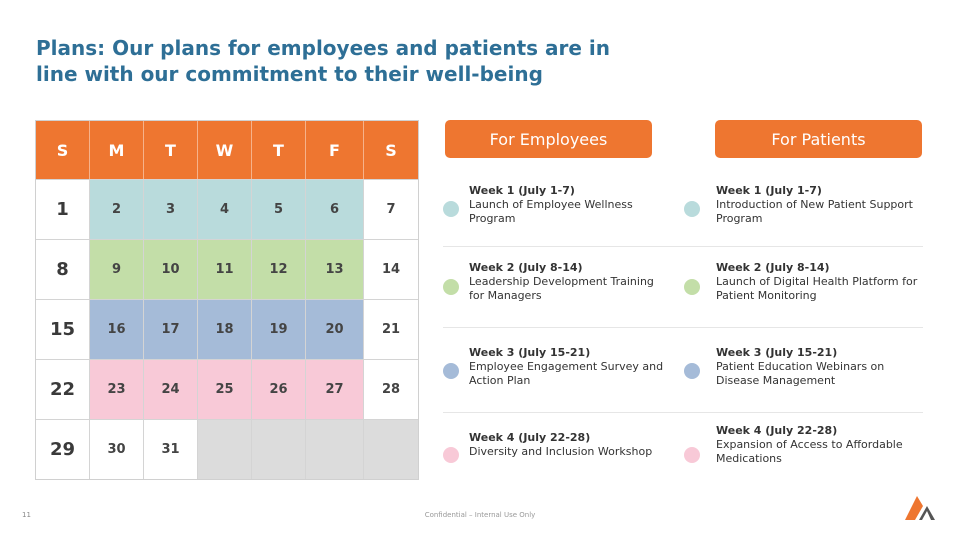 The image size is (960, 540). What do you see at coordinates (391, 269) in the screenshot?
I see `calendar-day: 14` at bounding box center [391, 269].